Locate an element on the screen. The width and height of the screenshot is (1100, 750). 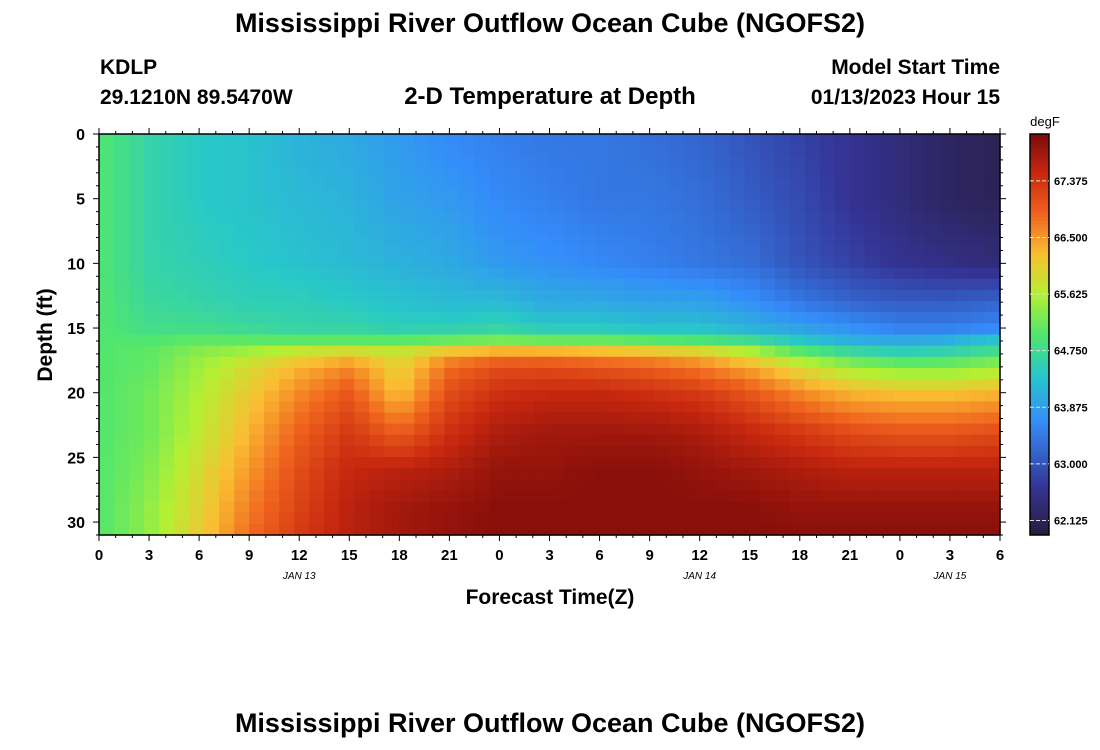
y-tick-label: 0 is located at coordinates (80, 135).